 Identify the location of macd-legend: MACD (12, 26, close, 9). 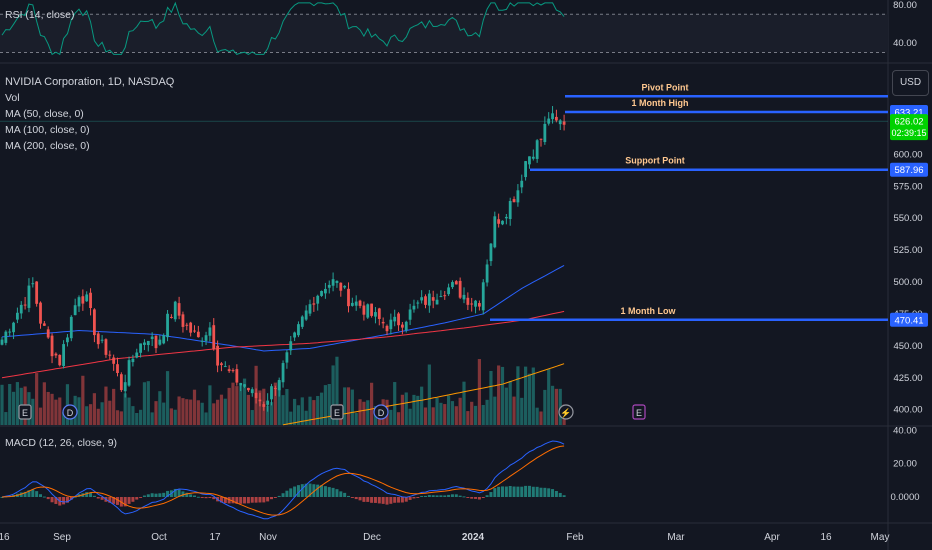
(61, 443).